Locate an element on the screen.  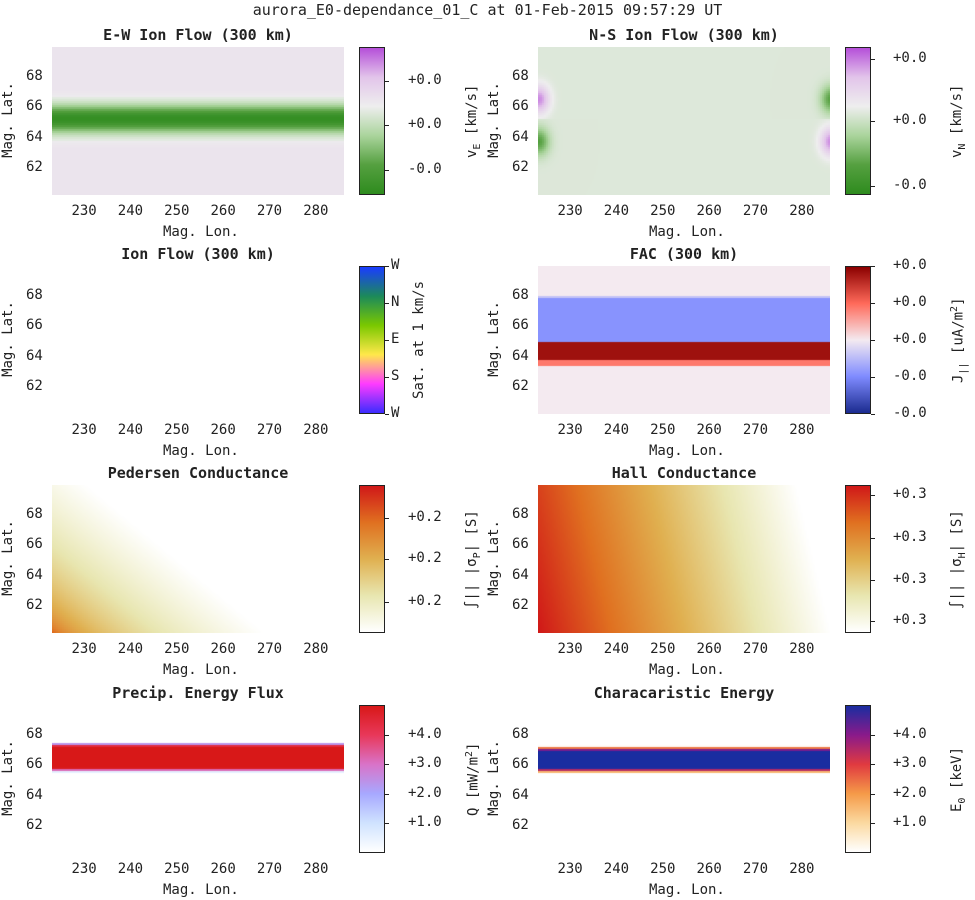
ns-xtick-label: 250 is located at coordinates (663, 211).